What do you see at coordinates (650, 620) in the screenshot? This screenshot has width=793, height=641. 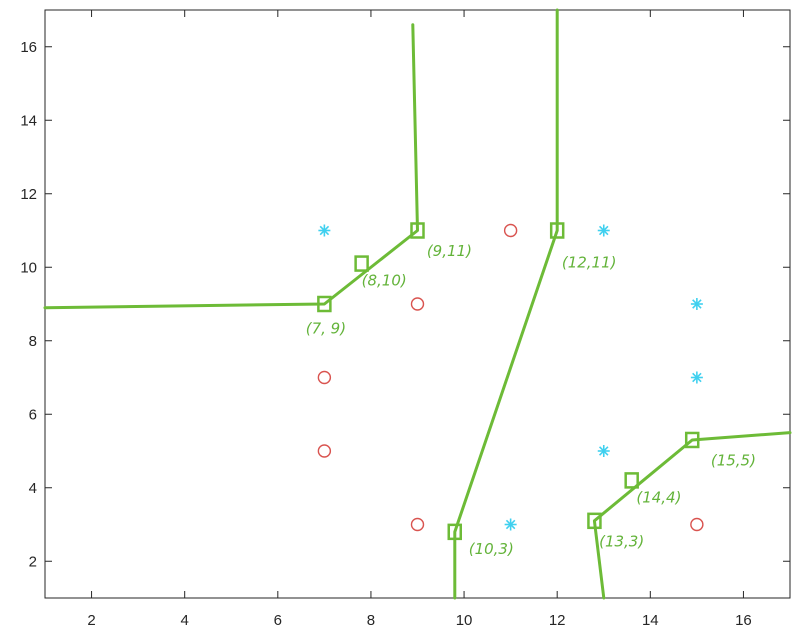 I see `x-tick-label: 14` at bounding box center [650, 620].